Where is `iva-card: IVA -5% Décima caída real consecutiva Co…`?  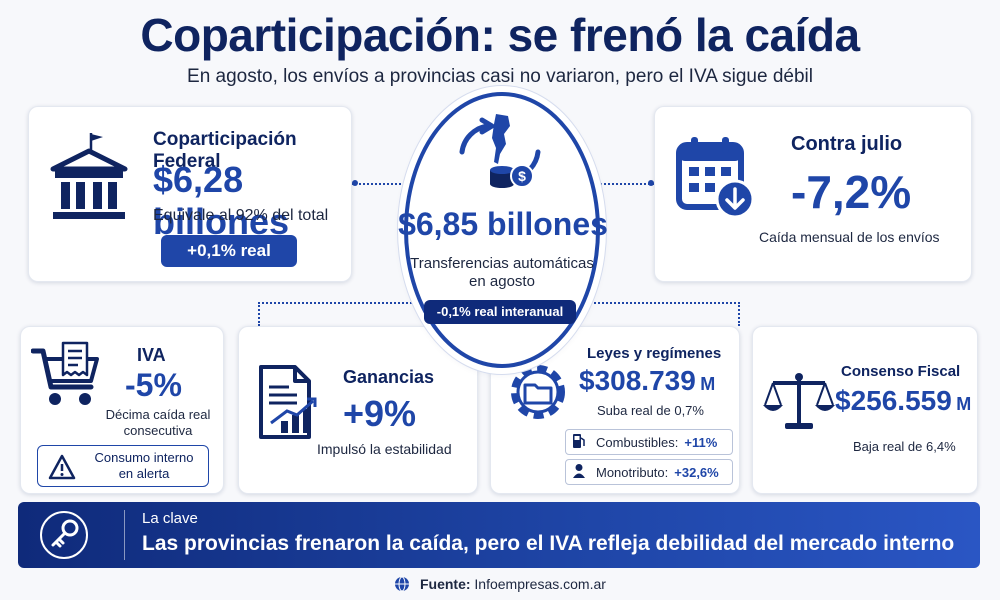 iva-card: IVA -5% Décima caída real consecutiva Co… is located at coordinates (122, 410).